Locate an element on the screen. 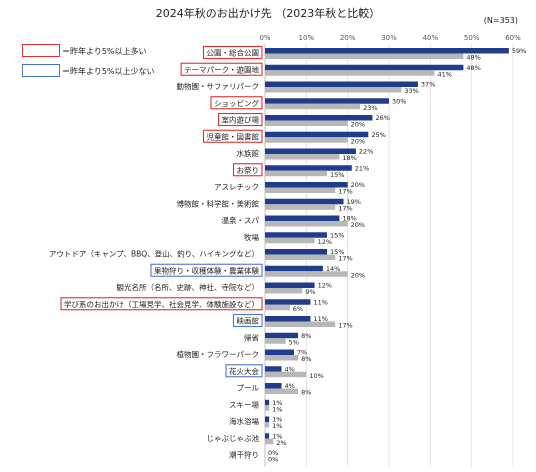 This screenshot has height=472, width=536. category-label: 花火大会 is located at coordinates (244, 371).